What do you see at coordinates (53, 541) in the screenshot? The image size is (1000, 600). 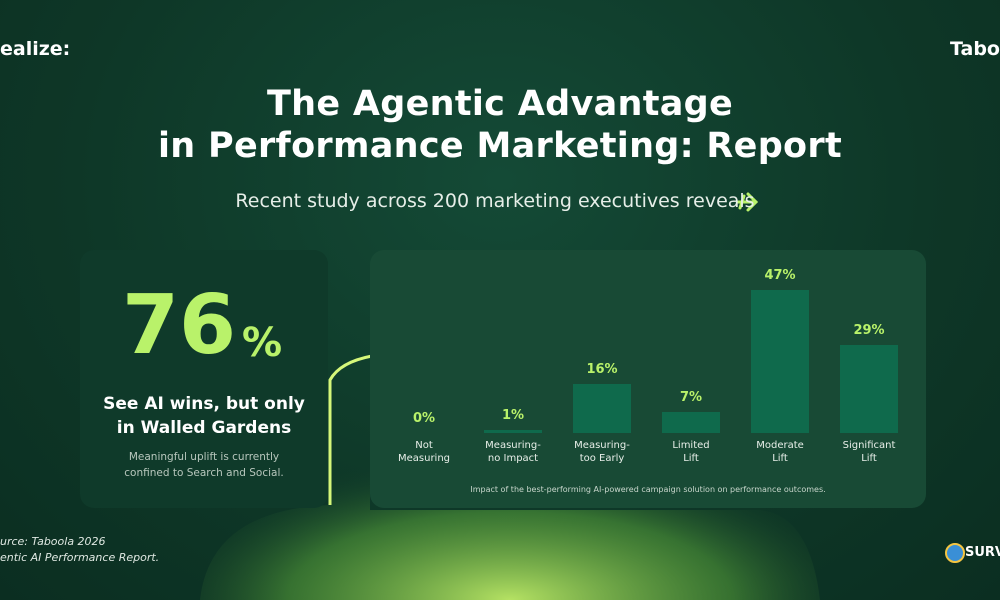 I see `source-line: urce: Taboola 2026` at bounding box center [53, 541].